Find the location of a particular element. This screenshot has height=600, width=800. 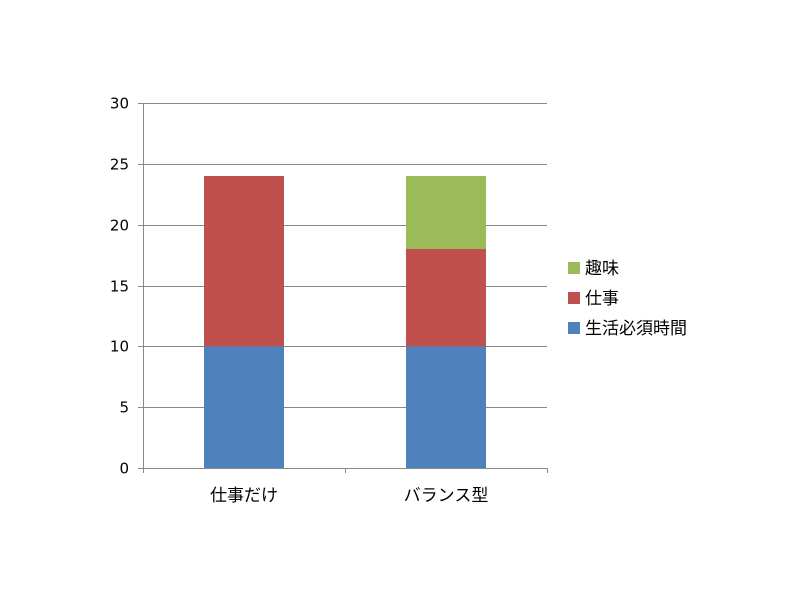

y-tick-label: 30 is located at coordinates (119, 104).